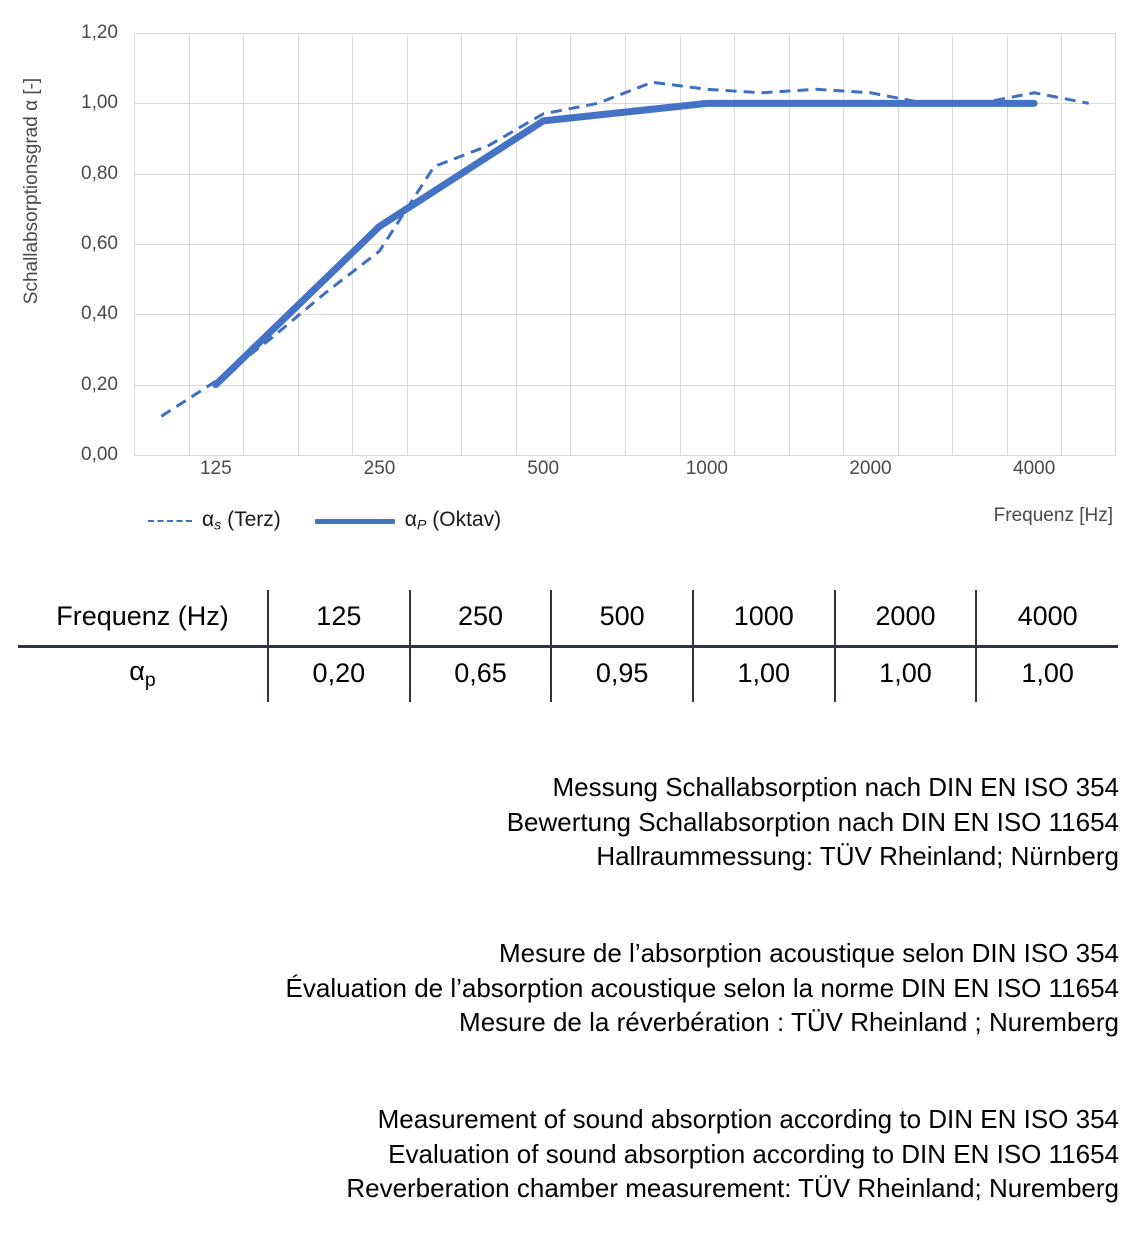  What do you see at coordinates (480, 619) in the screenshot?
I see `table-header-cell: 250` at bounding box center [480, 619].